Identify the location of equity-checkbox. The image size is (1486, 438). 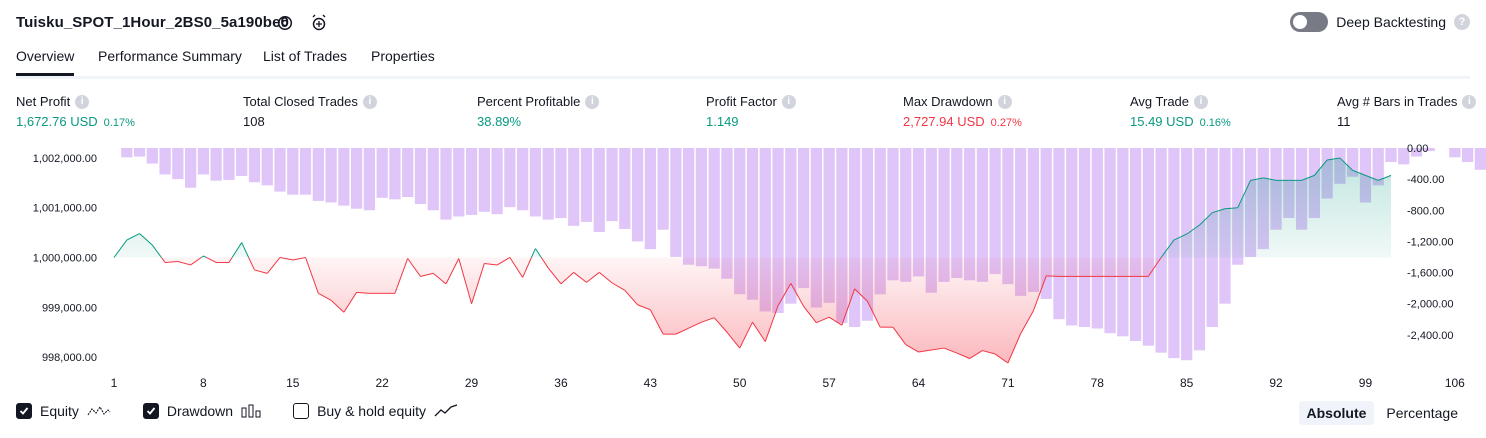
(24, 411).